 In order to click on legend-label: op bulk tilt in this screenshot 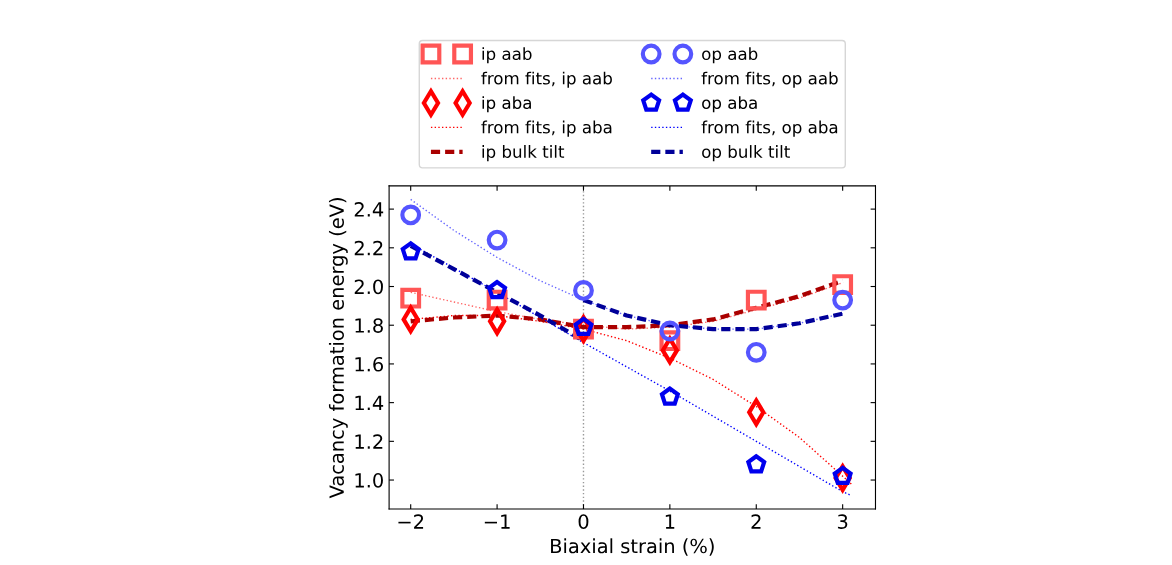, I will do `click(746, 153)`.